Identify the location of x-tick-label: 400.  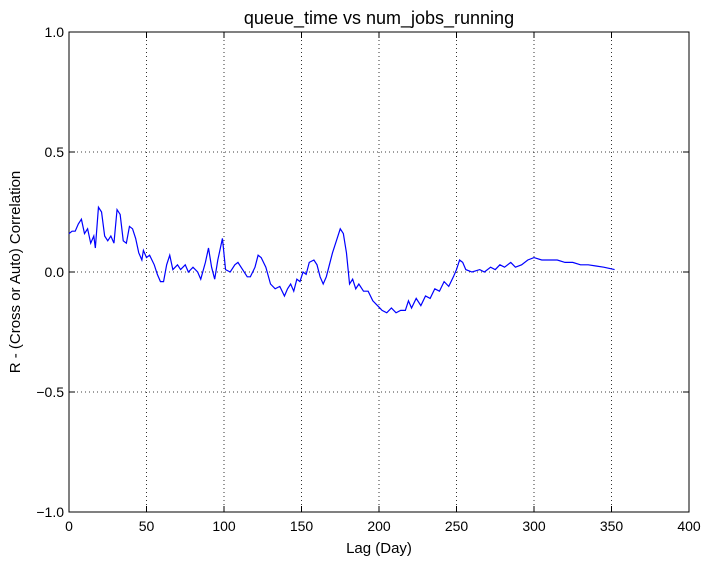
(689, 526).